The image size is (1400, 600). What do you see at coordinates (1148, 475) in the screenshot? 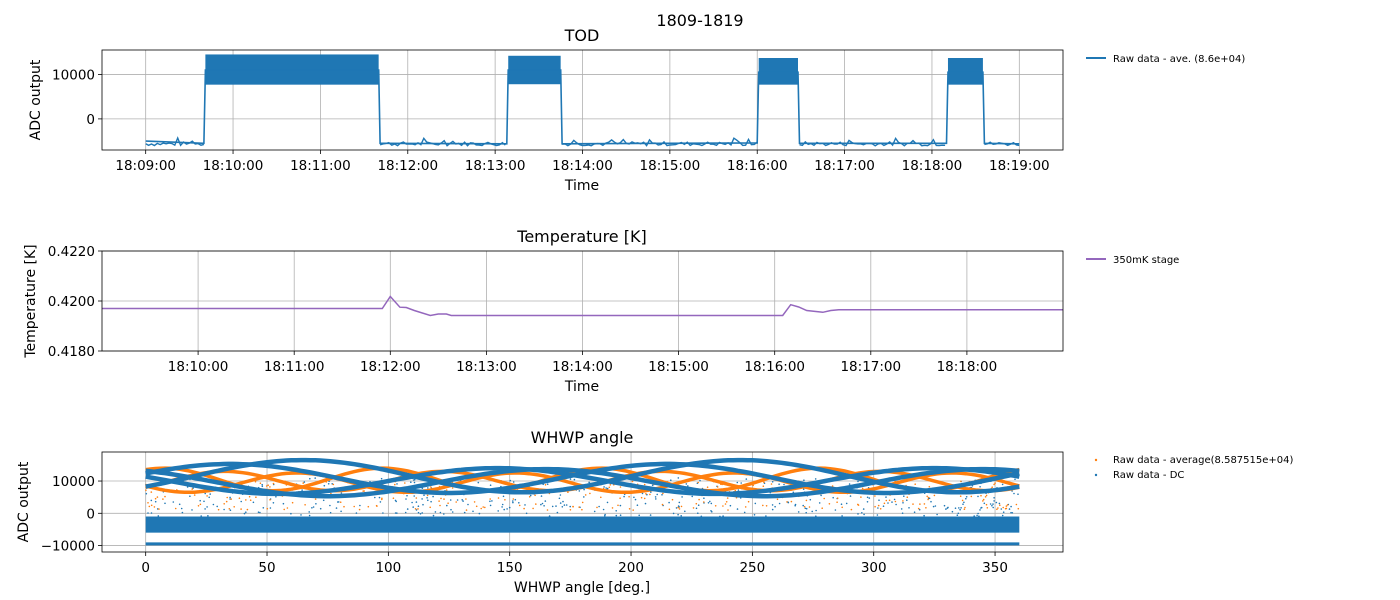
I see `whwp-legend-dc-label: Raw data - DC` at bounding box center [1148, 475].